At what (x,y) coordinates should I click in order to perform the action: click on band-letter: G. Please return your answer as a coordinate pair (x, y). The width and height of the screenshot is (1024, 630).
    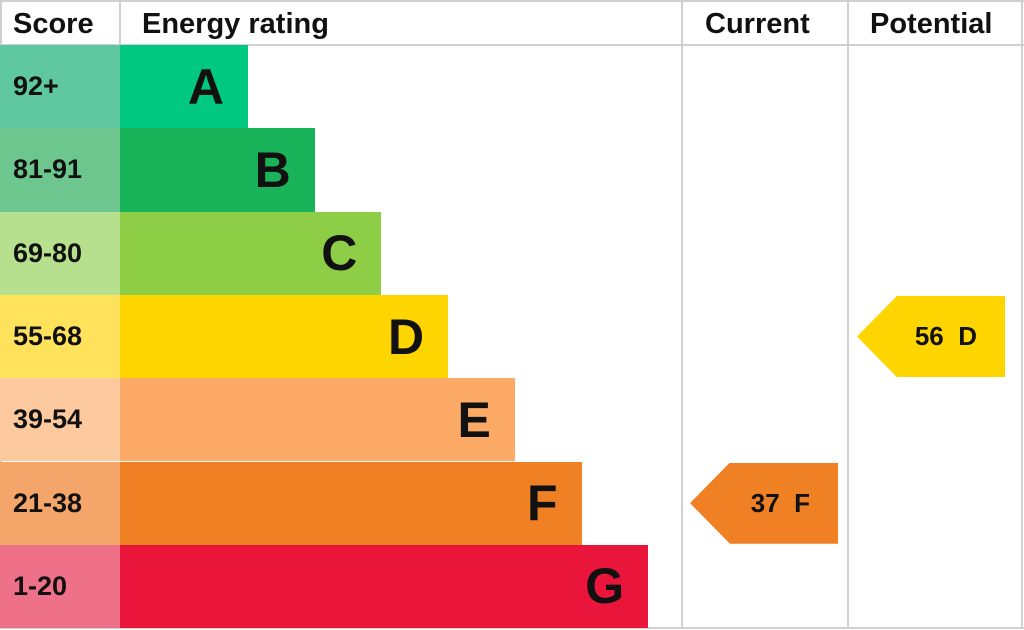
    Looking at the image, I should click on (605, 586).